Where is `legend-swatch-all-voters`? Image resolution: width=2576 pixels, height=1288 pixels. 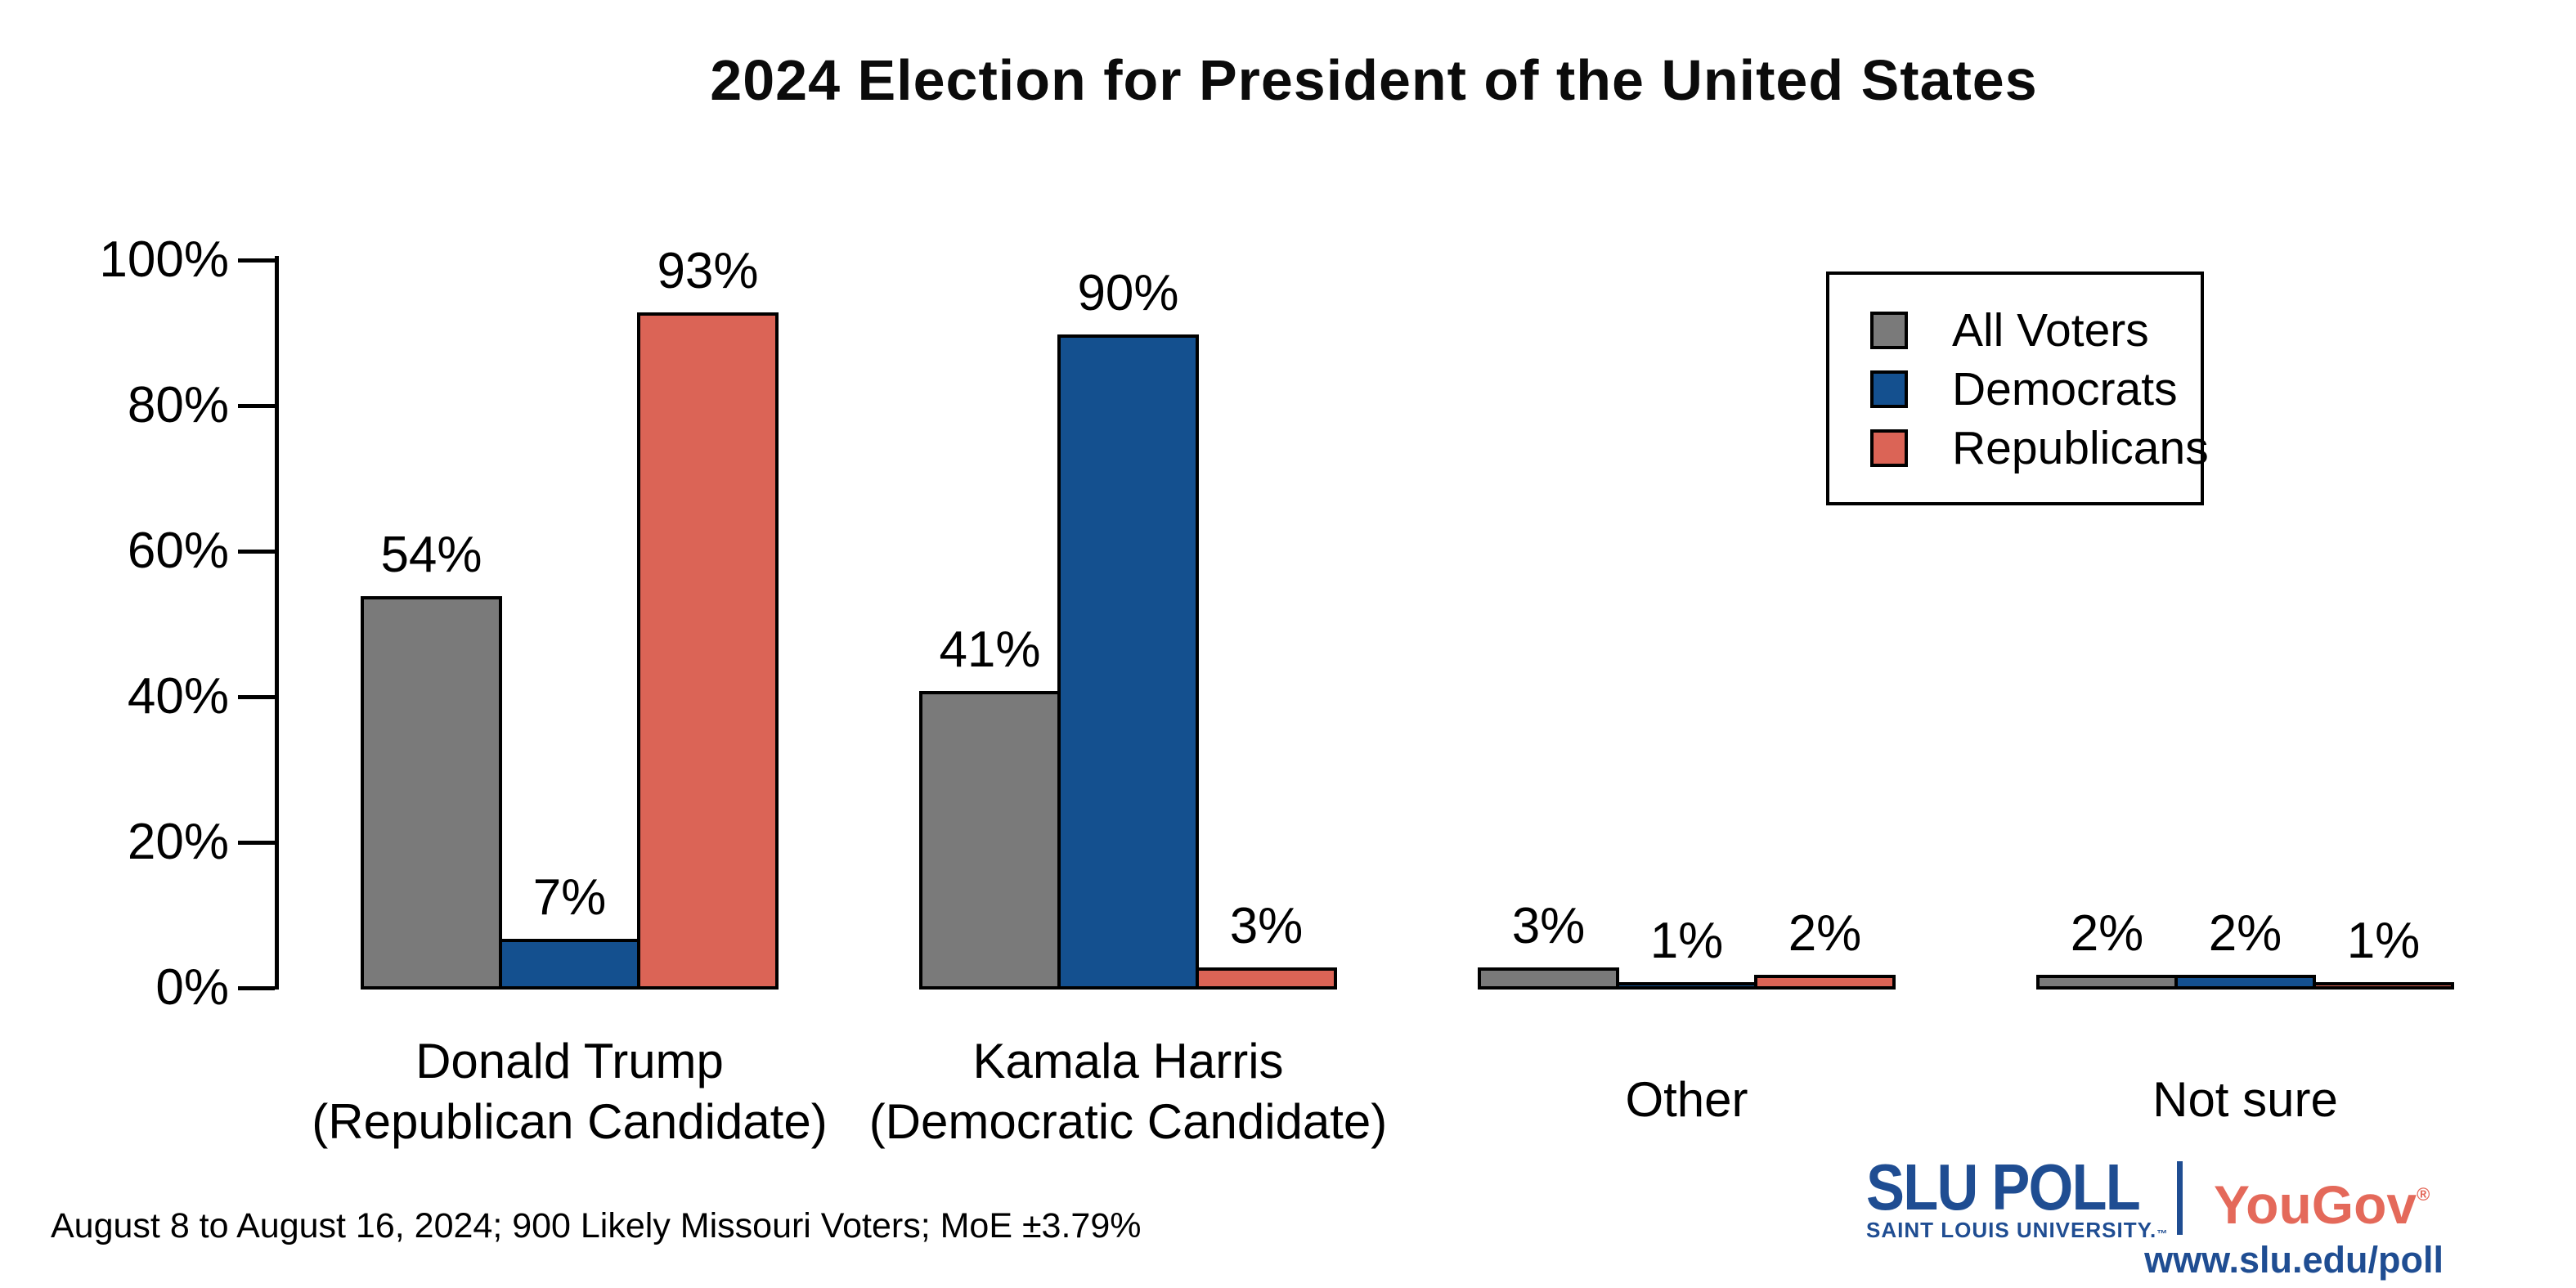 legend-swatch-all-voters is located at coordinates (1889, 330).